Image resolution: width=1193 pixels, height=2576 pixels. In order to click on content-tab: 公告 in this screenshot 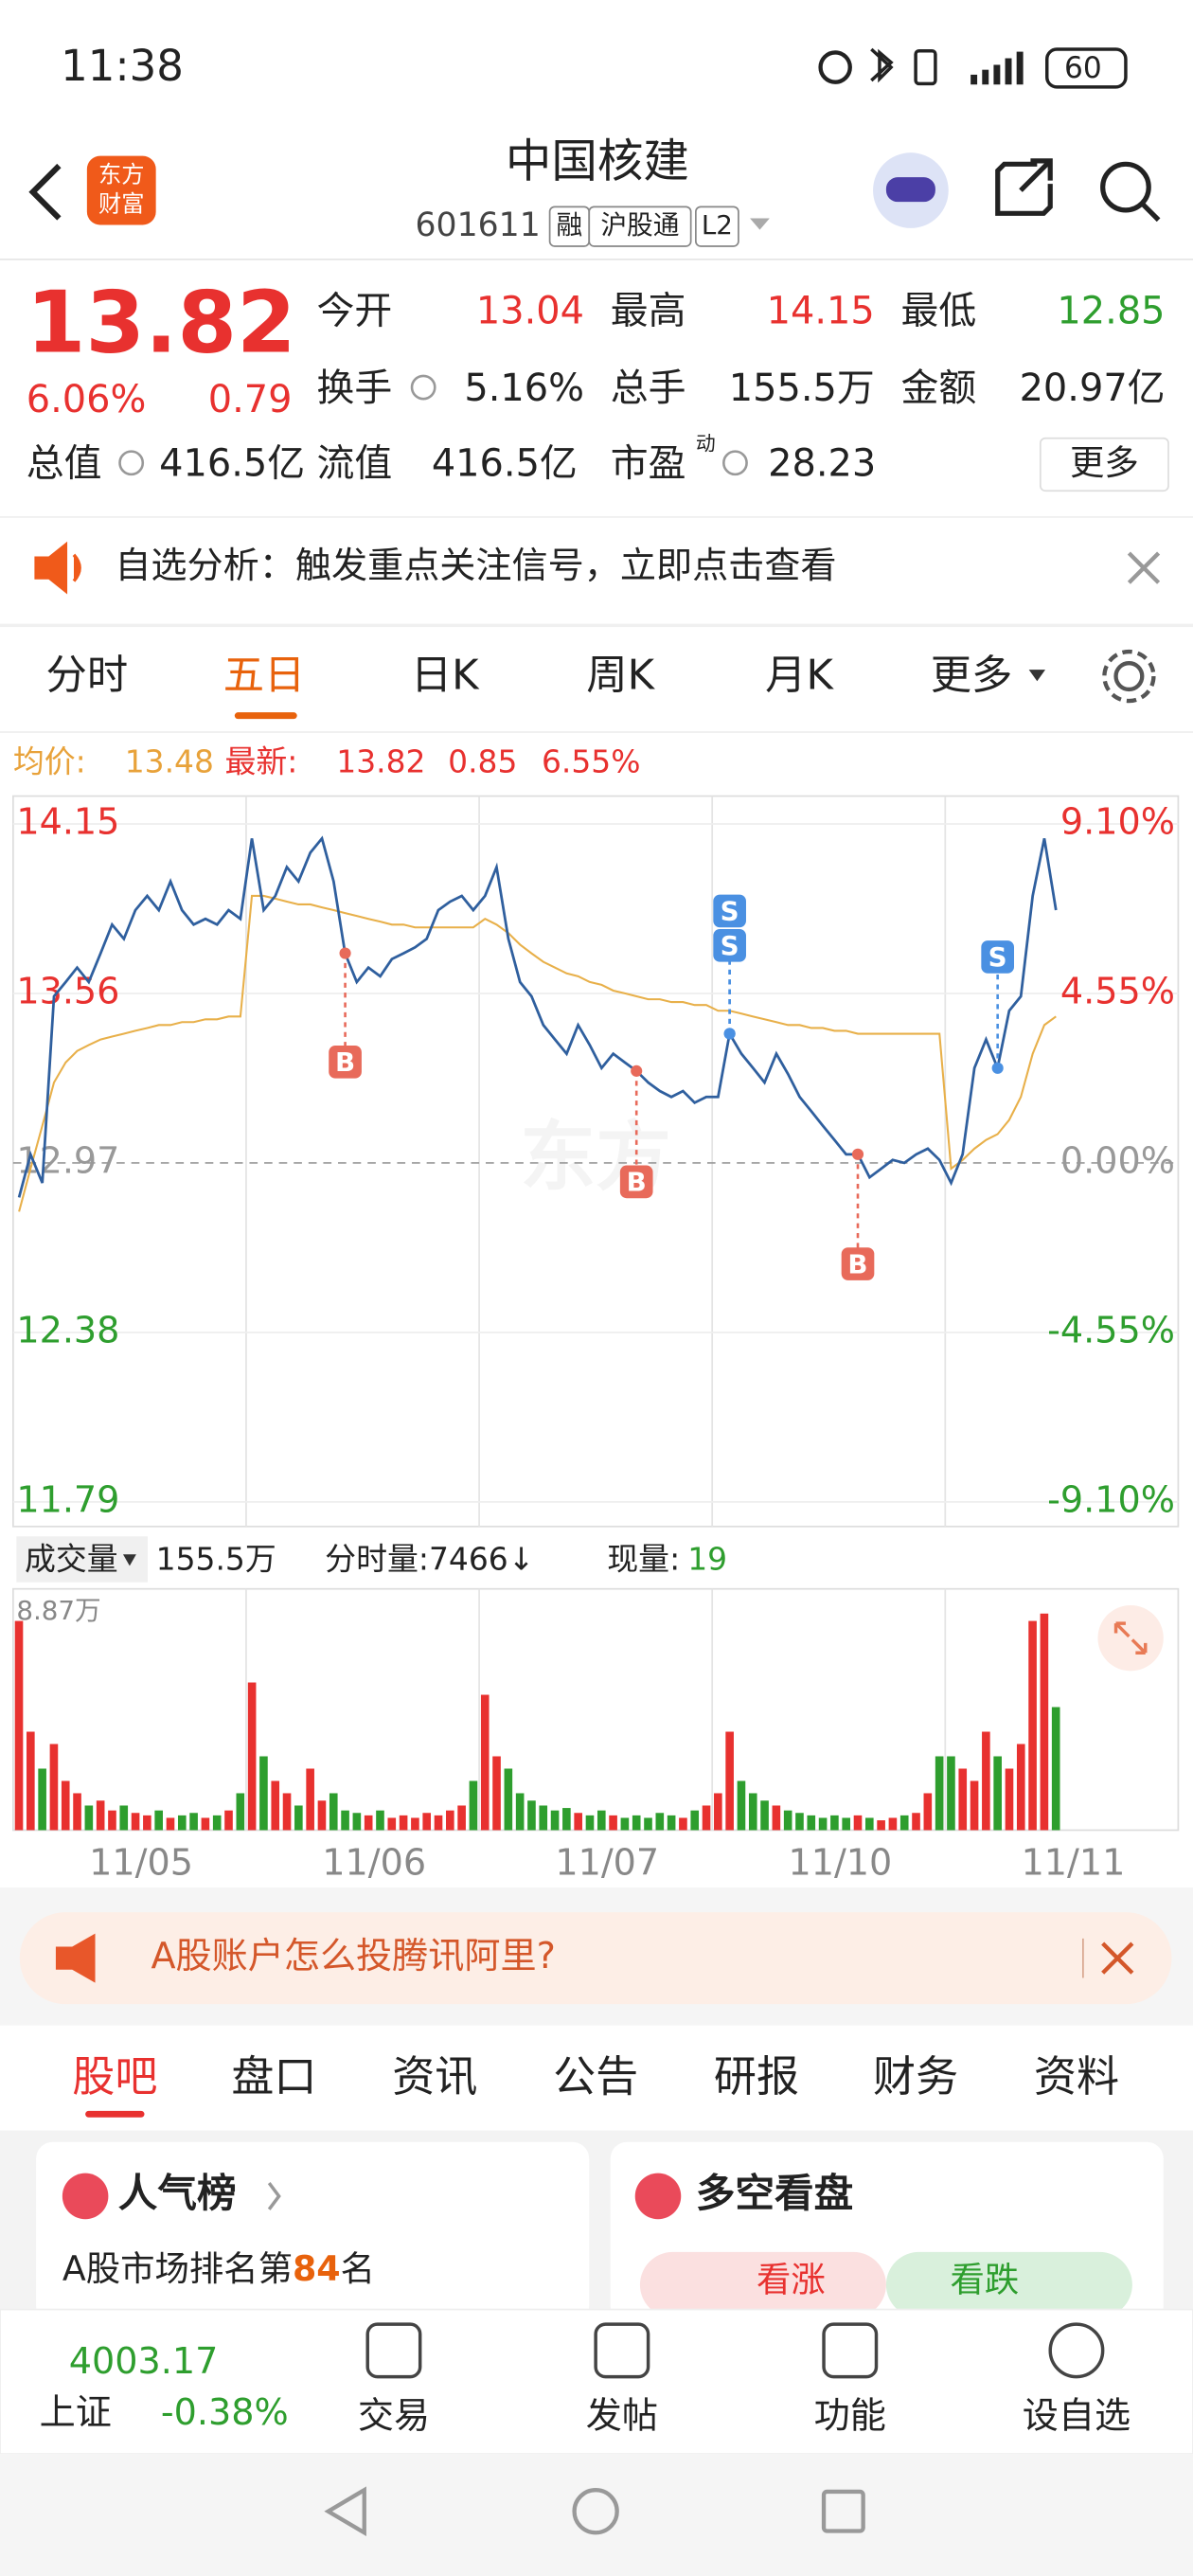, I will do `click(595, 2076)`.